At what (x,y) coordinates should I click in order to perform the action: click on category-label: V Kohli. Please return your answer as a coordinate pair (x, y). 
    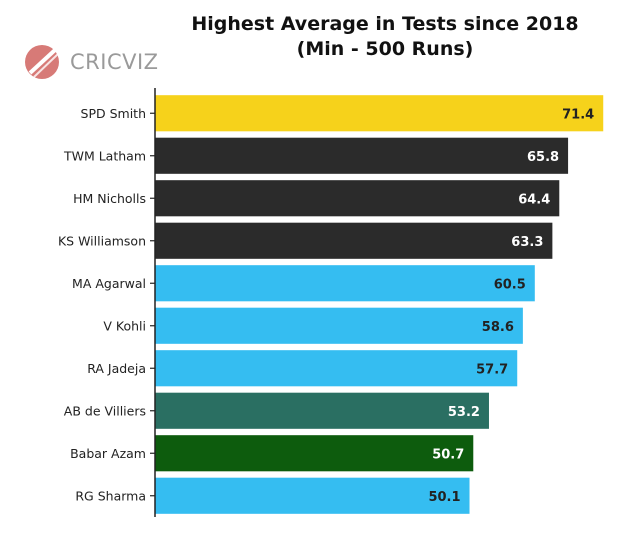
    Looking at the image, I should click on (124, 325).